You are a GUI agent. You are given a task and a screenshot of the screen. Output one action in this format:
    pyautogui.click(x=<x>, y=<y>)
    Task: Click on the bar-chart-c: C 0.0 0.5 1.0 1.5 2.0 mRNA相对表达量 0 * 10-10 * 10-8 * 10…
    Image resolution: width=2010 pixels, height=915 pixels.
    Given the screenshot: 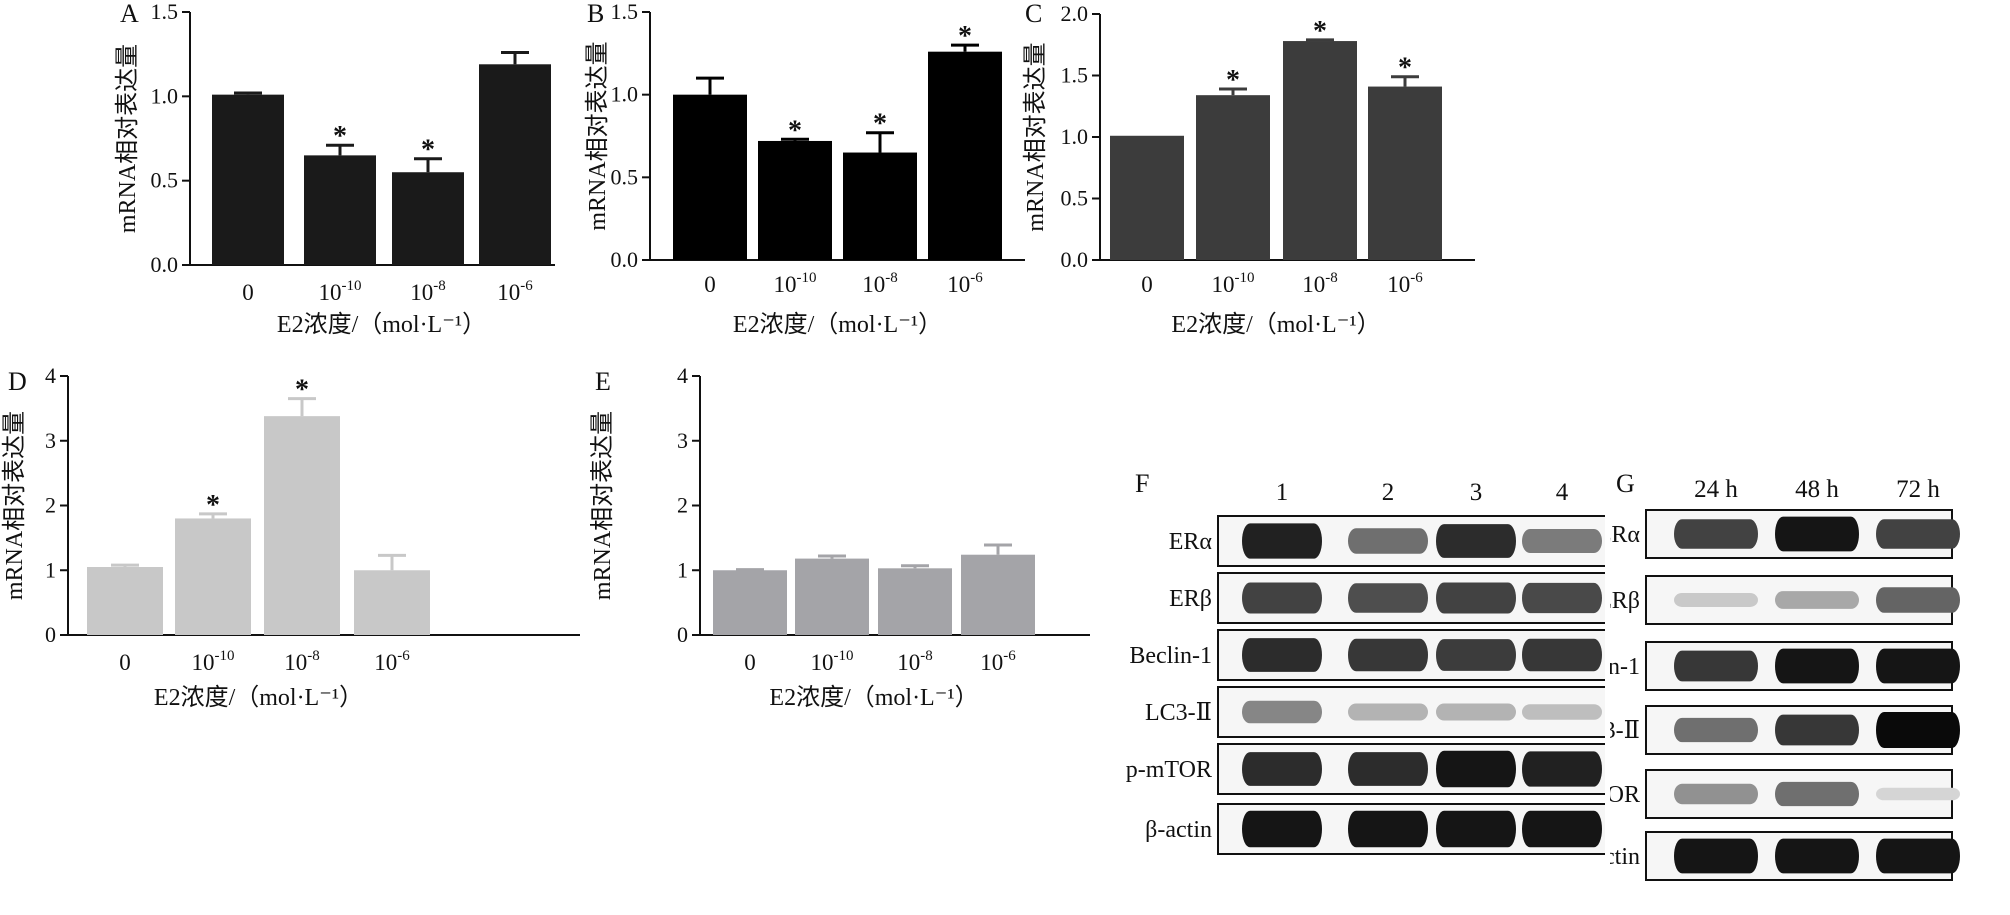 What is the action you would take?
    pyautogui.click(x=1248, y=169)
    